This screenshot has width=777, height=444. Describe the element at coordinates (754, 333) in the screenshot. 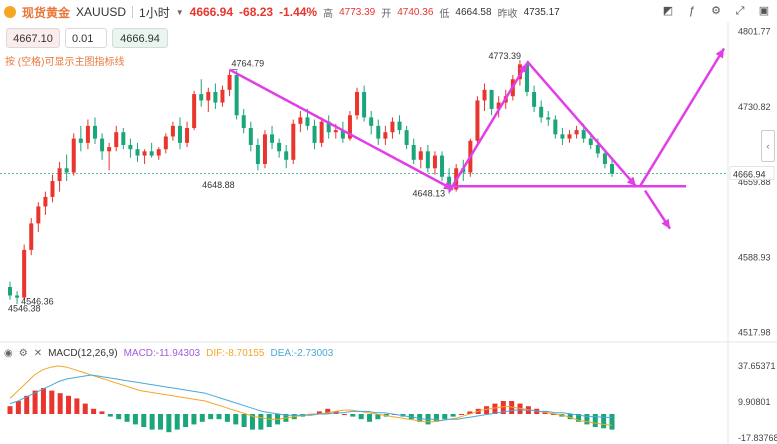

I see `price-tick-label: 4517.98` at that location.